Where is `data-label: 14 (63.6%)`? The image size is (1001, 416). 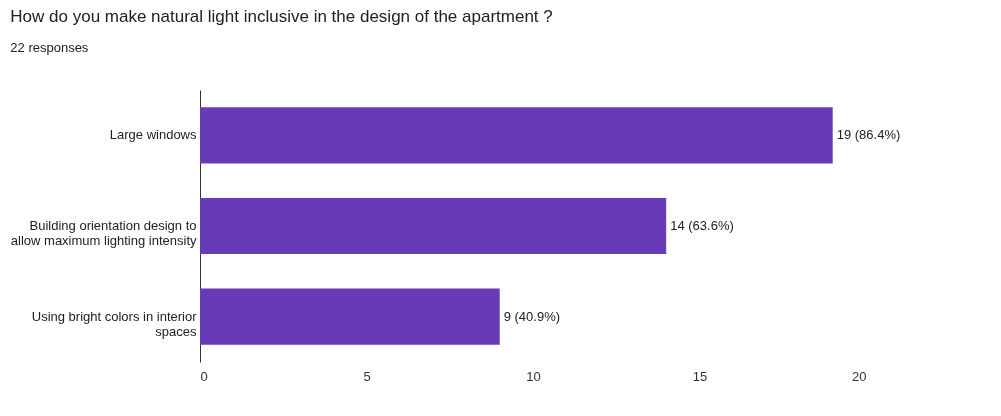 data-label: 14 (63.6%) is located at coordinates (702, 225).